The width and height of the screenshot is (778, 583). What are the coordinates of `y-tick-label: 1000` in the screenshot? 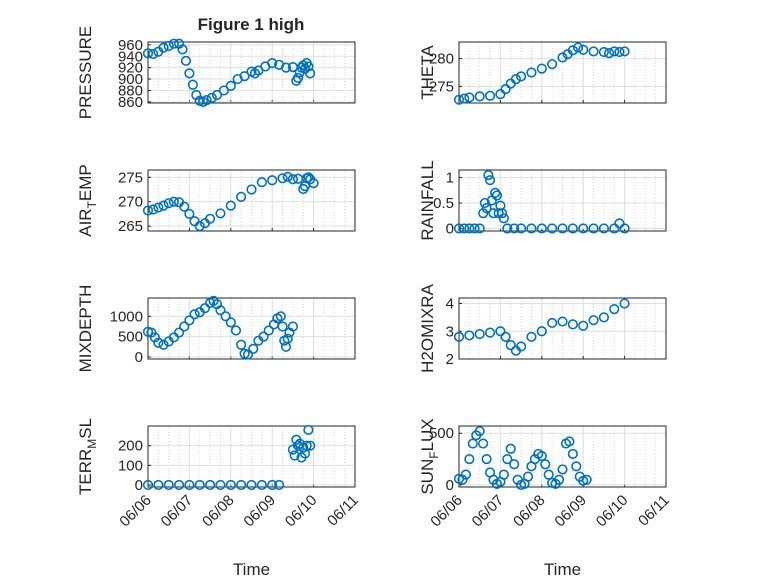 It's located at (126, 316).